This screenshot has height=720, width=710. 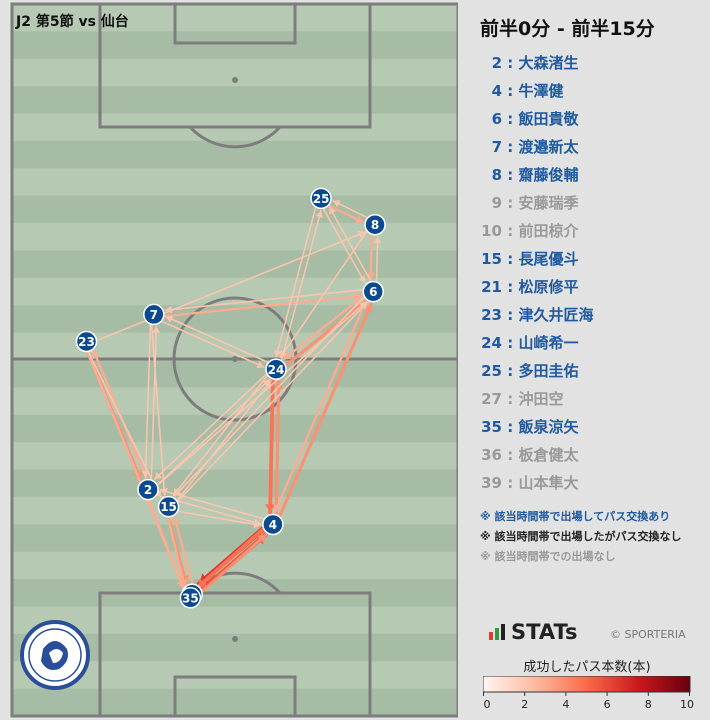 What do you see at coordinates (491, 259) in the screenshot?
I see `player-number: 15` at bounding box center [491, 259].